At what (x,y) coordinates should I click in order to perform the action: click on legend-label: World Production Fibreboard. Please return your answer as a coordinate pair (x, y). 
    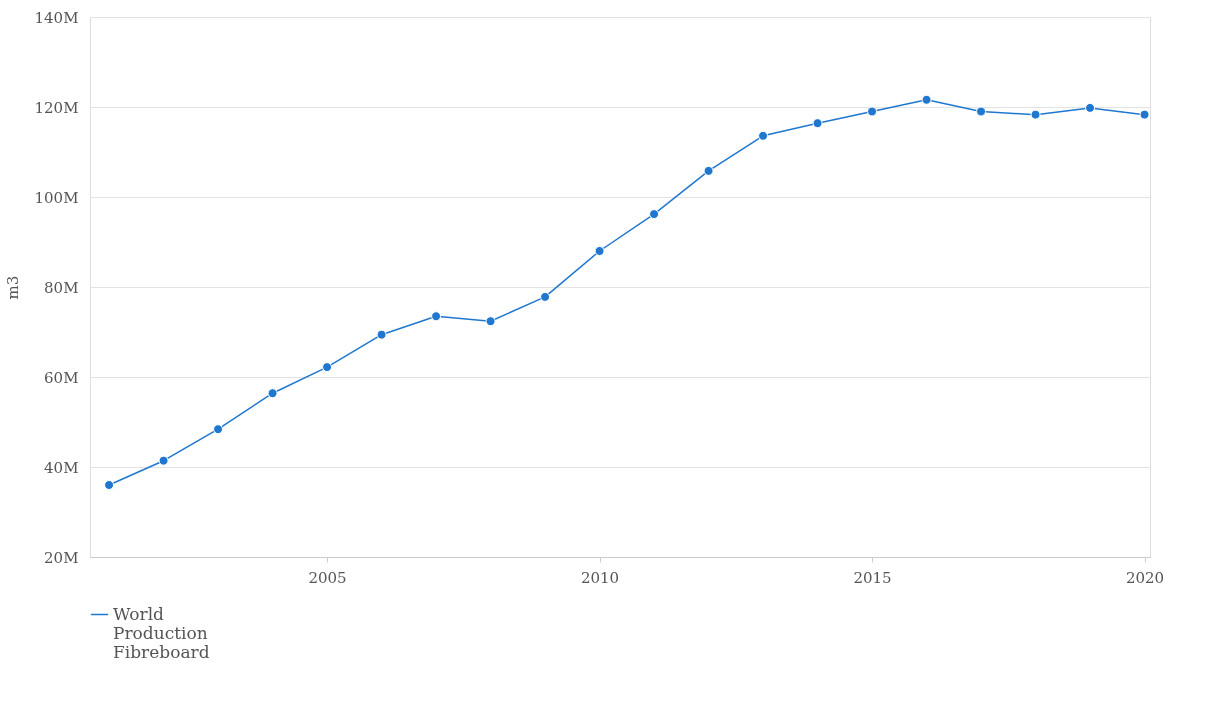
    Looking at the image, I should click on (161, 632).